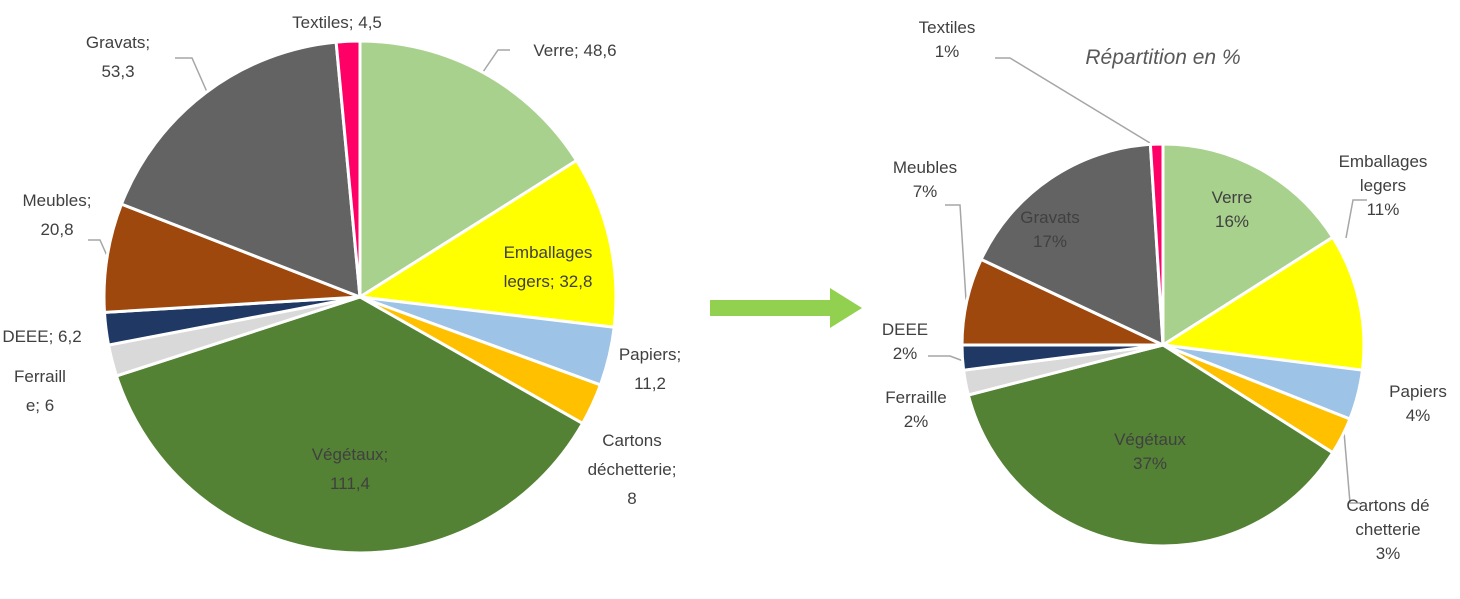 The image size is (1460, 599). What do you see at coordinates (1150, 452) in the screenshot?
I see `data-label: Végétaux 37%` at bounding box center [1150, 452].